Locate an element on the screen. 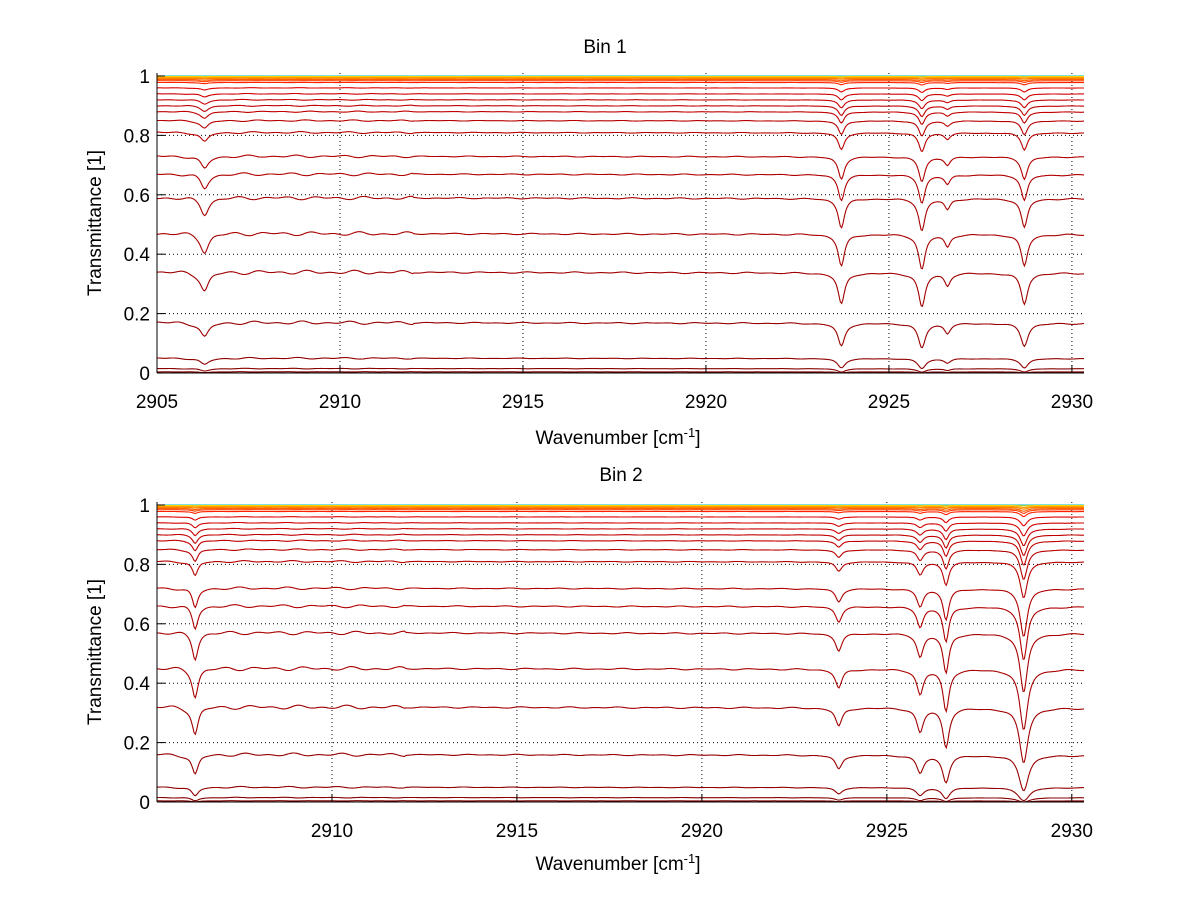 This screenshot has height=906, width=1200. chart-title: Bin 2 is located at coordinates (620, 475).